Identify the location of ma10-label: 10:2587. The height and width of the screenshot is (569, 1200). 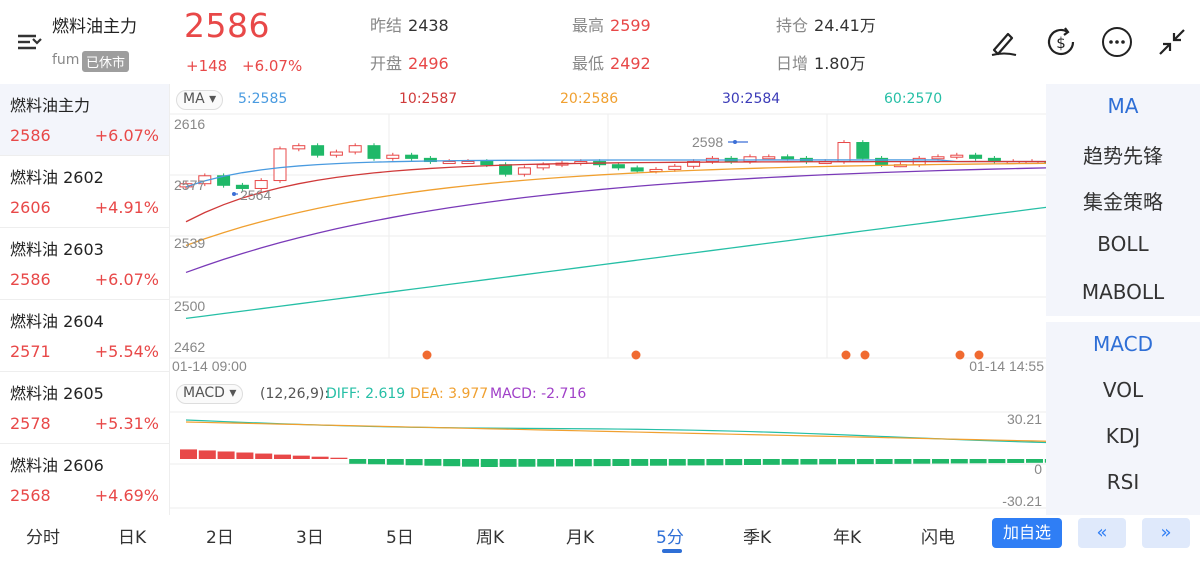
(428, 99).